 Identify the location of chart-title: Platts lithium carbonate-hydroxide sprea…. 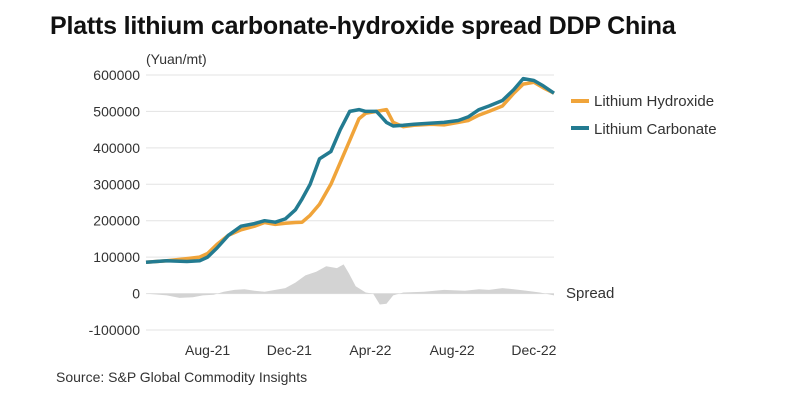
(363, 26).